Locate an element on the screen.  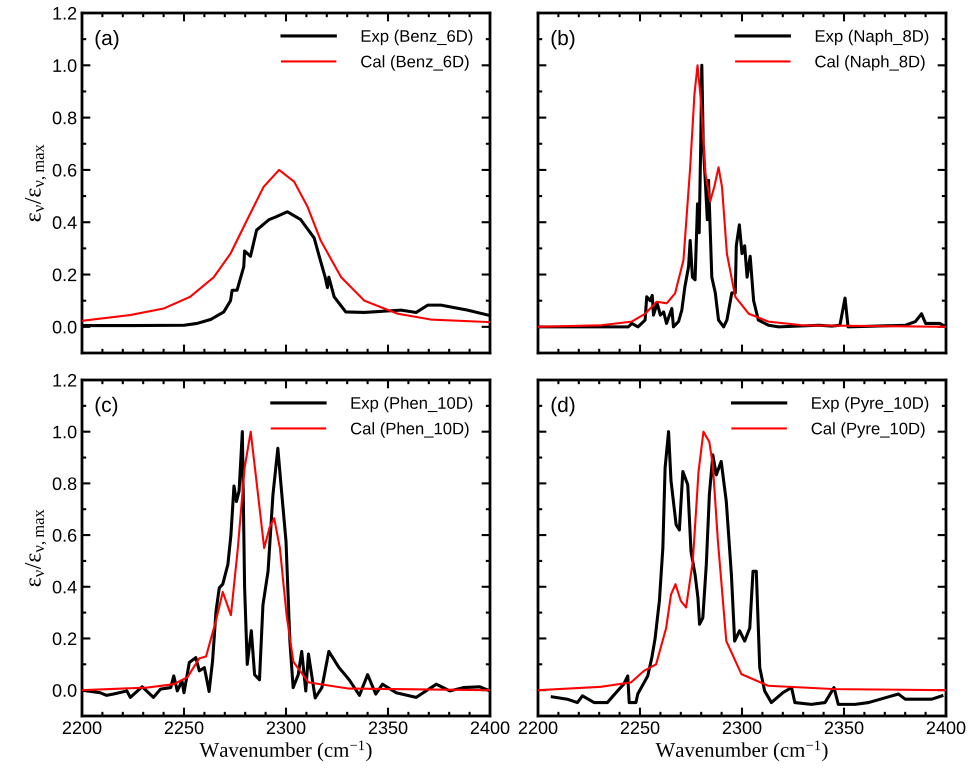
legend-label: Cal (Phen_10D) is located at coordinates (409, 430).